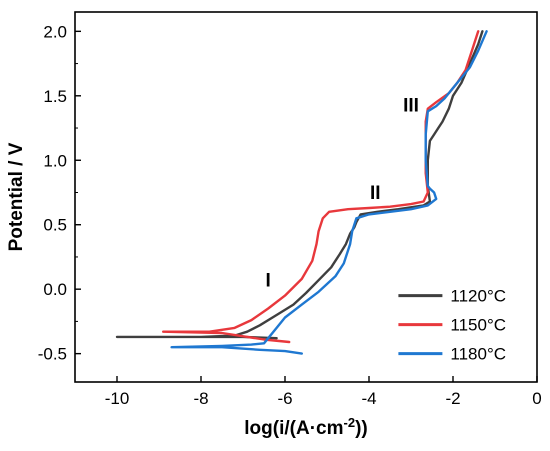  What do you see at coordinates (293, 428) in the screenshot?
I see `x-axis-title-main: log(i/(A·cm` at bounding box center [293, 428].